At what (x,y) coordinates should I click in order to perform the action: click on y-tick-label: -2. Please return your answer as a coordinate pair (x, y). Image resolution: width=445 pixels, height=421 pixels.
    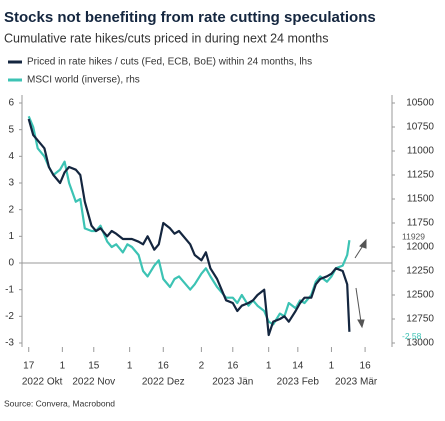
    Looking at the image, I should click on (9, 316).